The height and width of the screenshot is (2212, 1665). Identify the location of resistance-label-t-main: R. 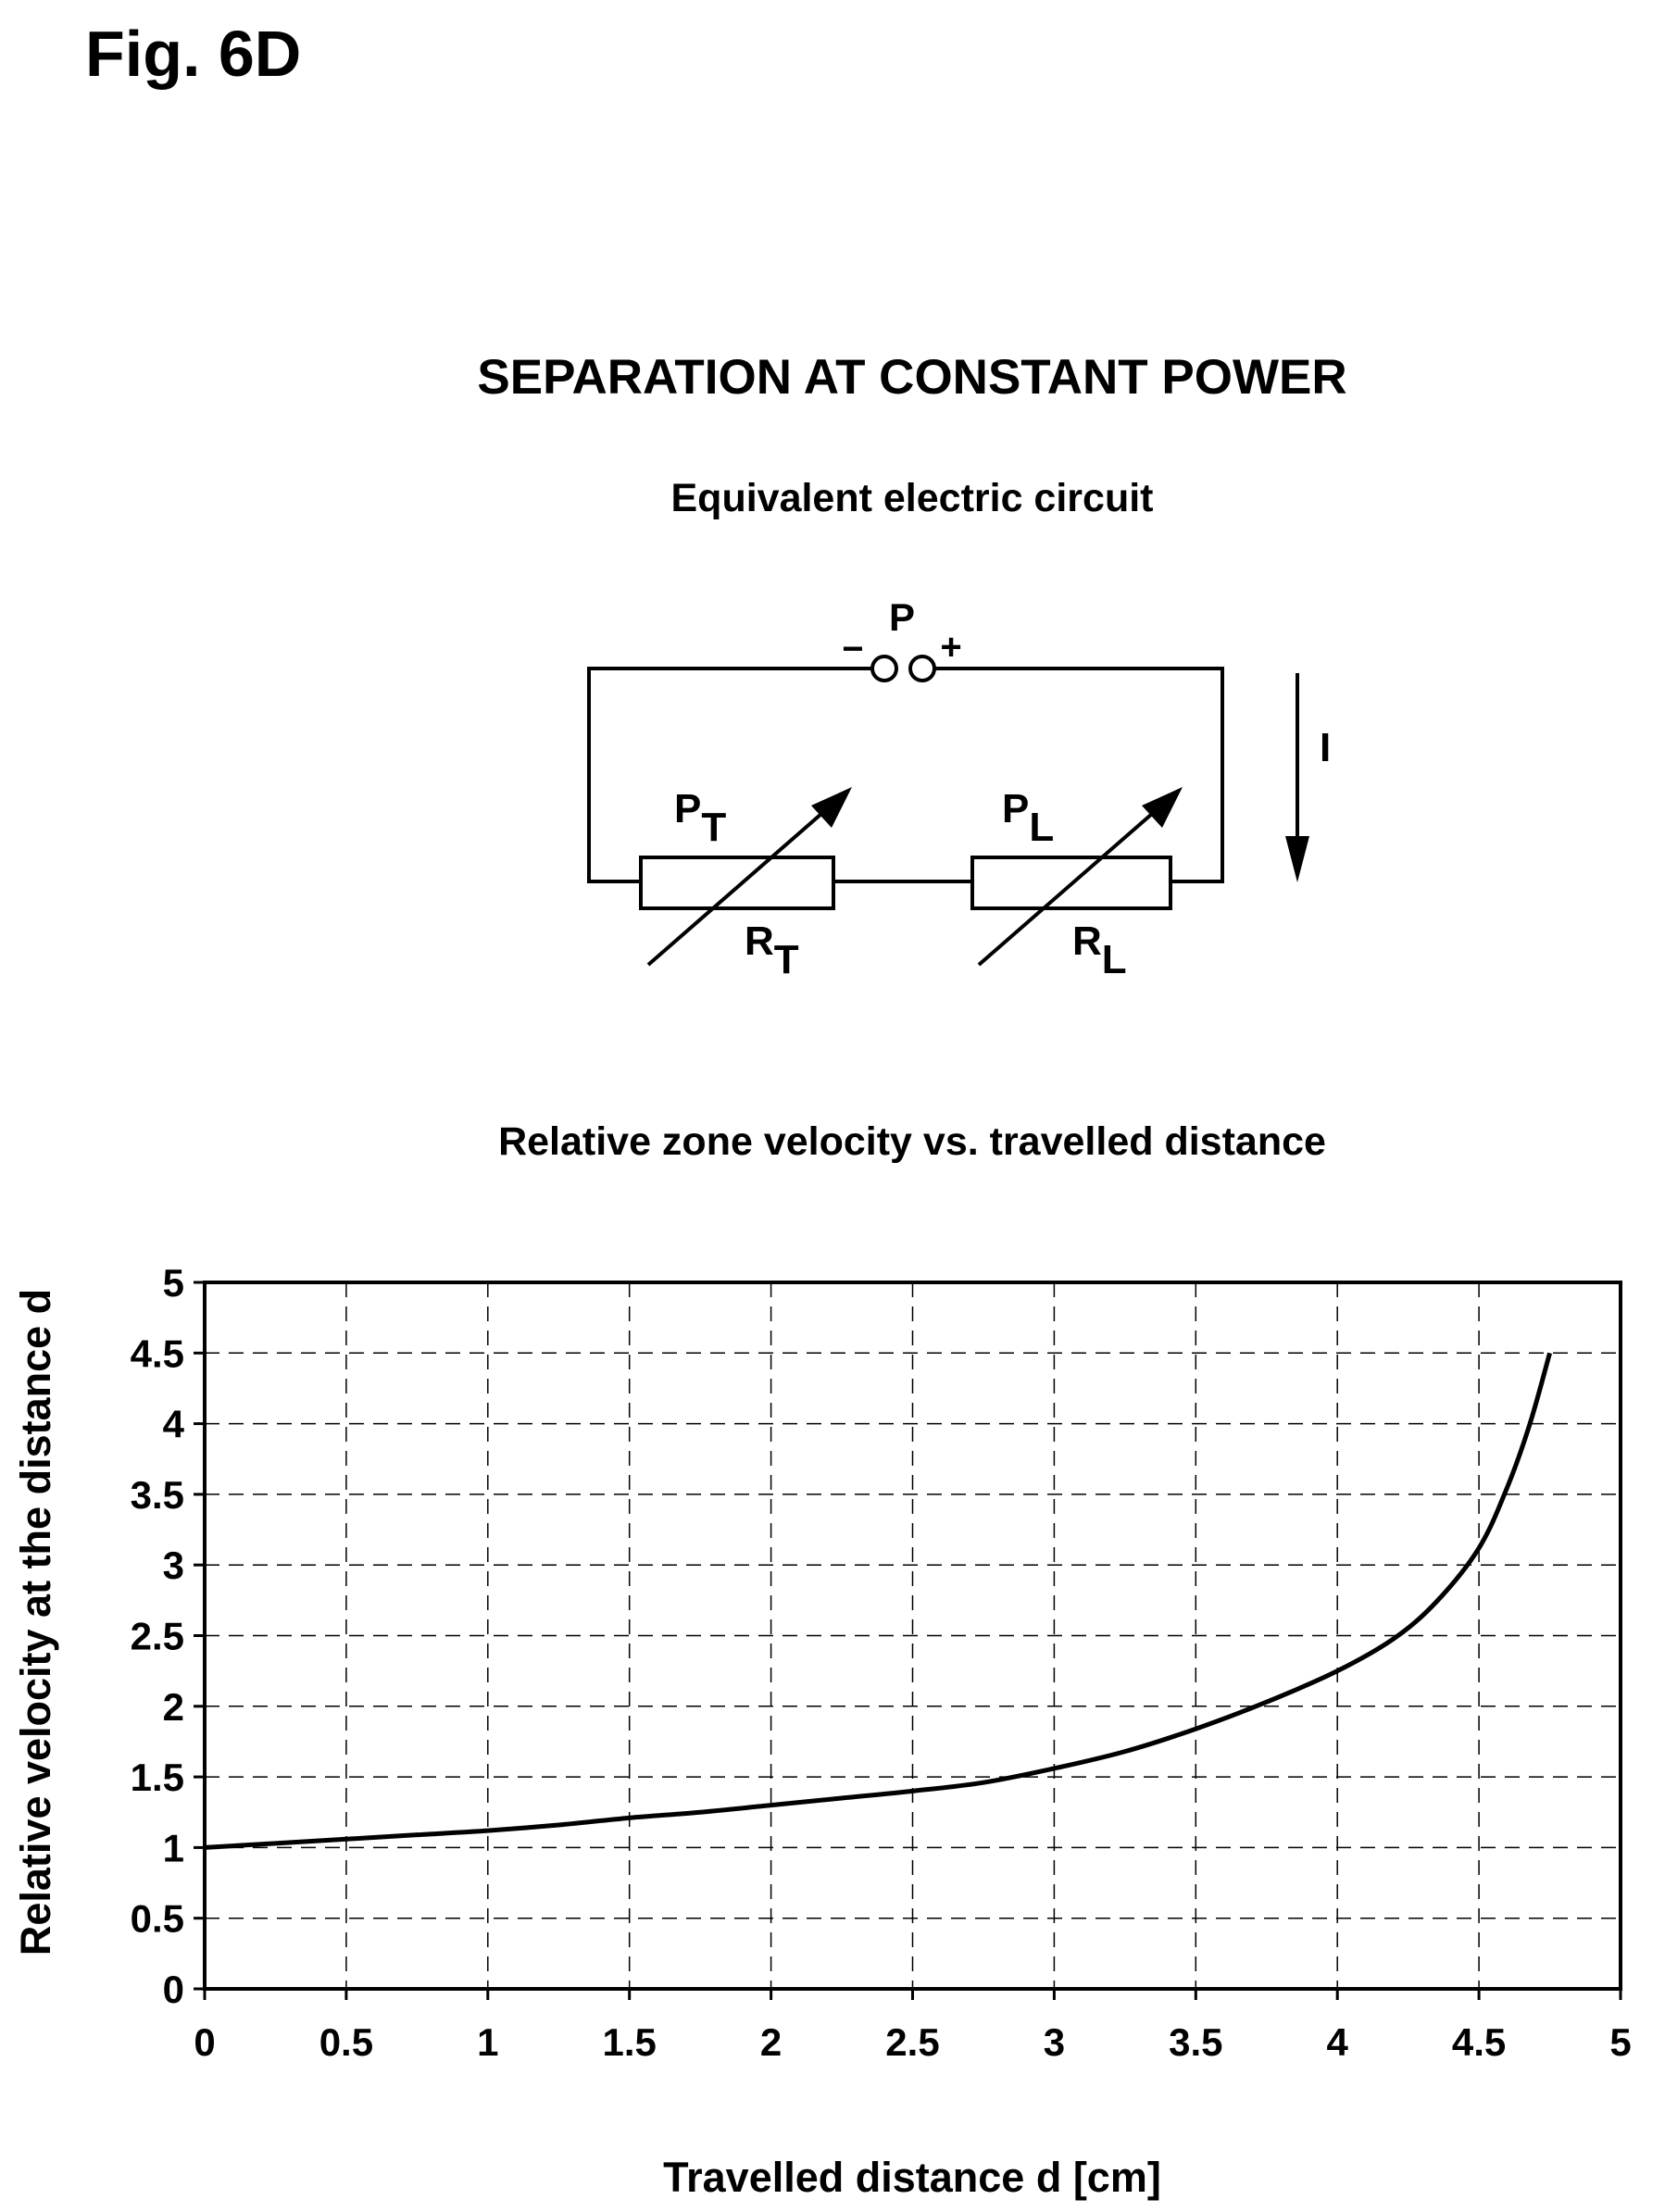
(760, 941).